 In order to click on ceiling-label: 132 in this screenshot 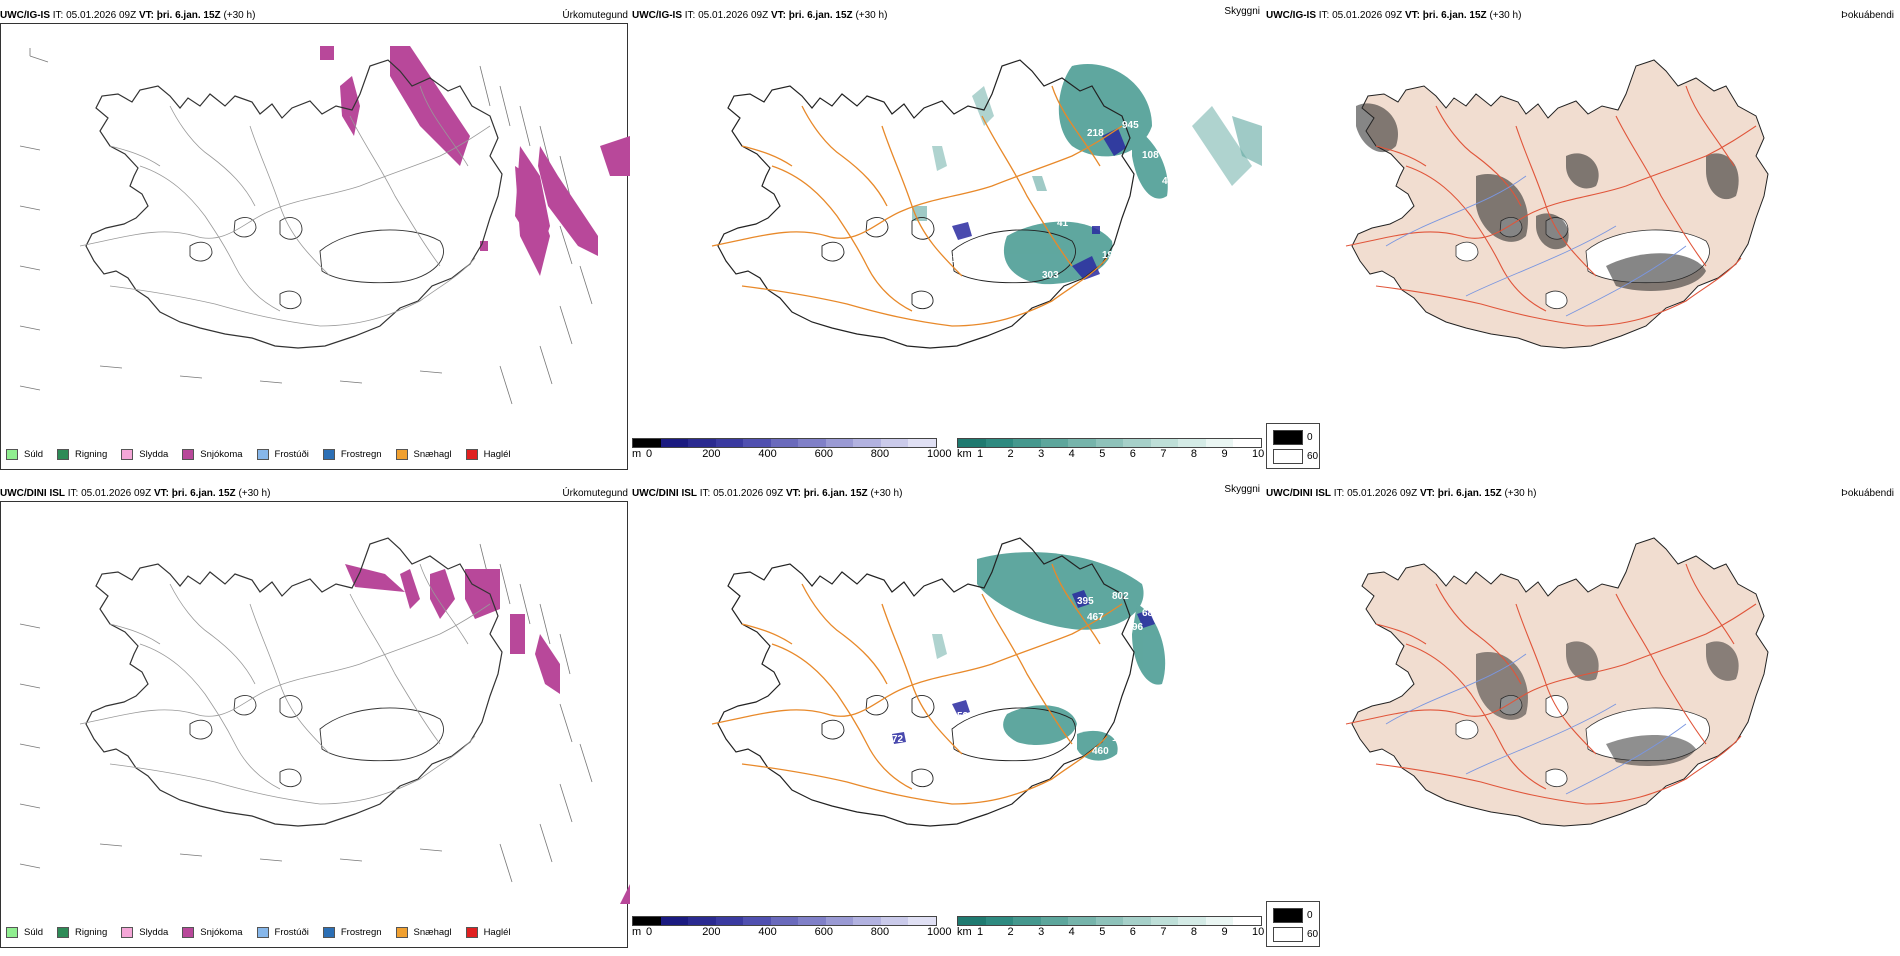, I will do `click(1125, 275)`.